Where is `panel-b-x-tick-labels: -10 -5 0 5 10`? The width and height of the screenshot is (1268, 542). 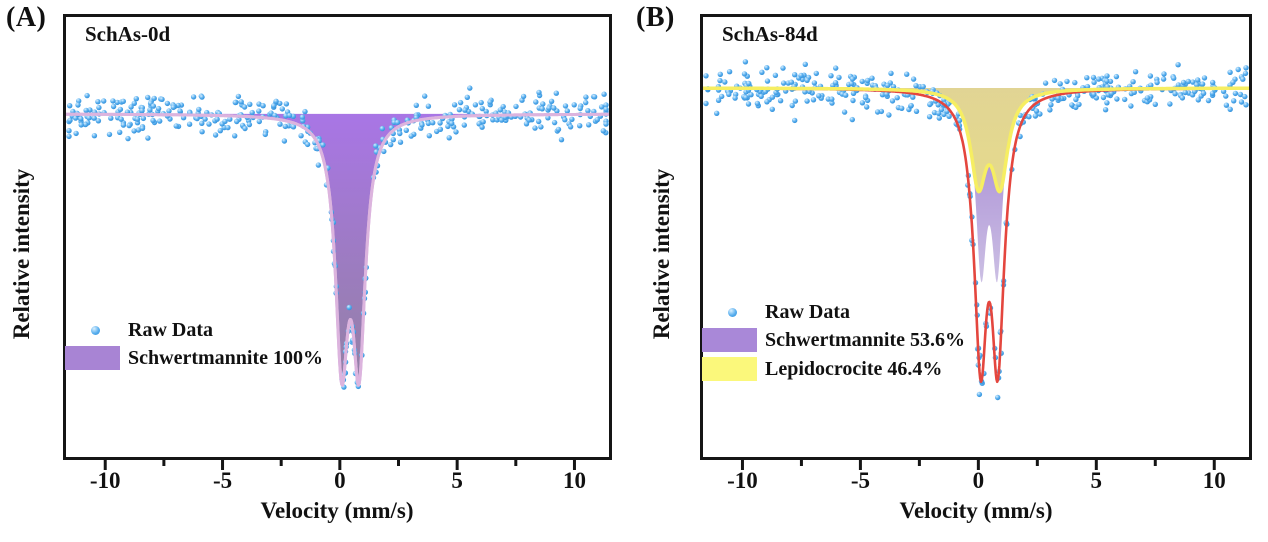 panel-b-x-tick-labels: -10 -5 0 5 10 is located at coordinates (976, 482).